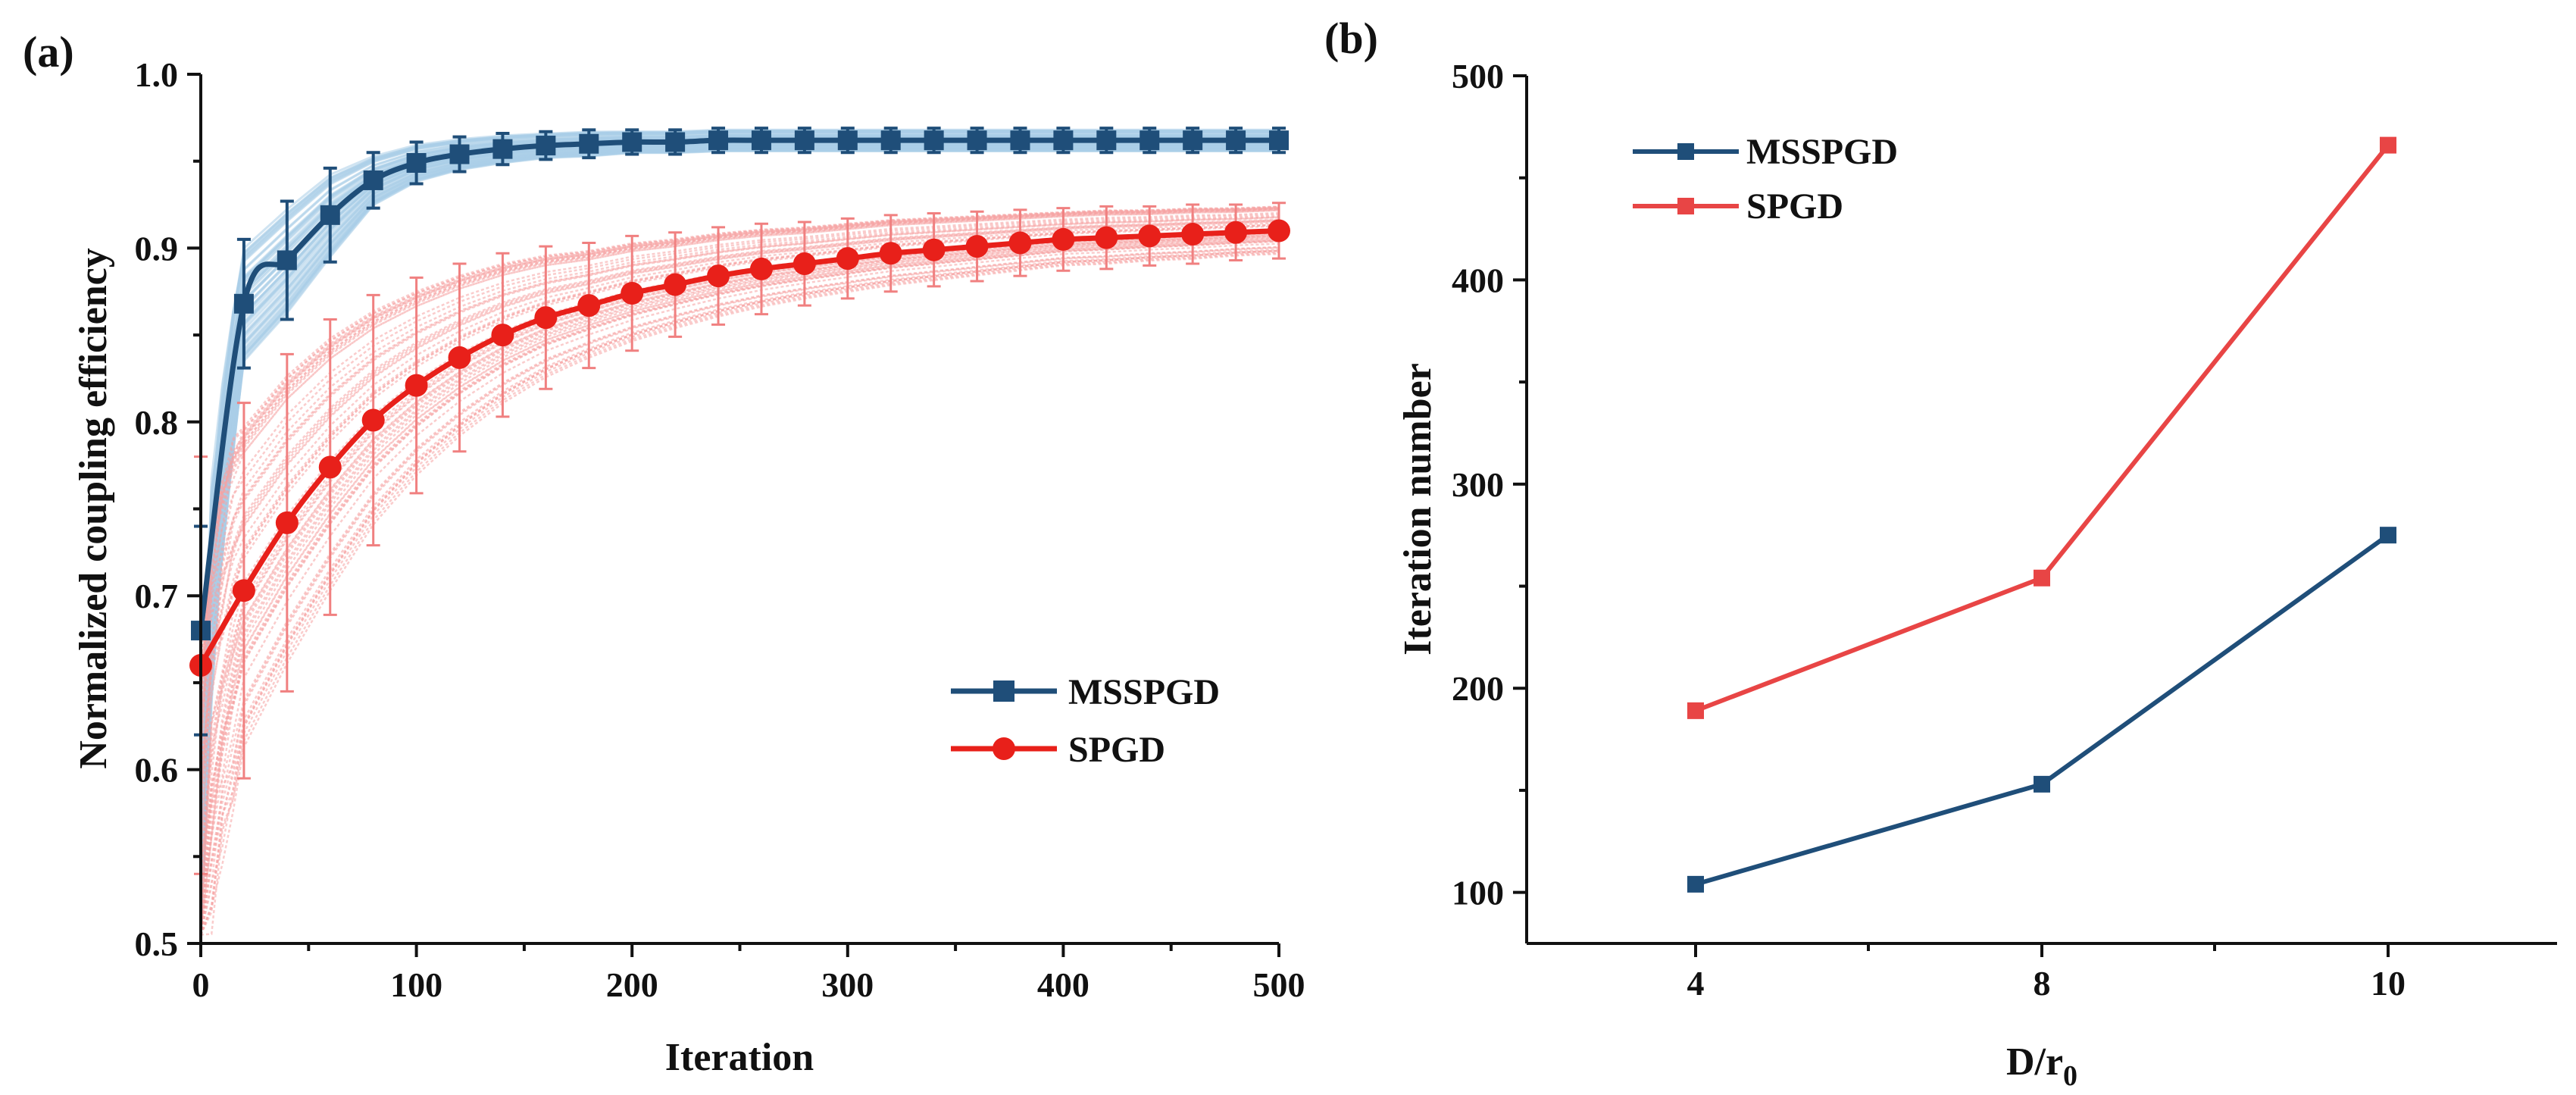  I want to click on legend-b-msspgd-label: MSSPGD, so click(1822, 152).